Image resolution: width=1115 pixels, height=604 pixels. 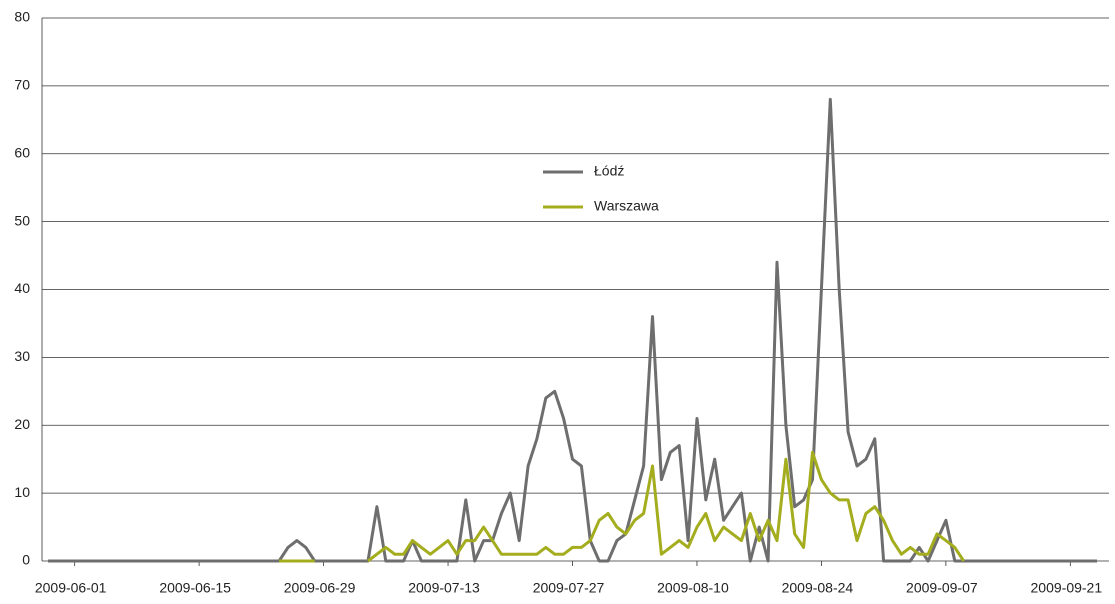 What do you see at coordinates (22, 220) in the screenshot?
I see `y-tick-label: 50` at bounding box center [22, 220].